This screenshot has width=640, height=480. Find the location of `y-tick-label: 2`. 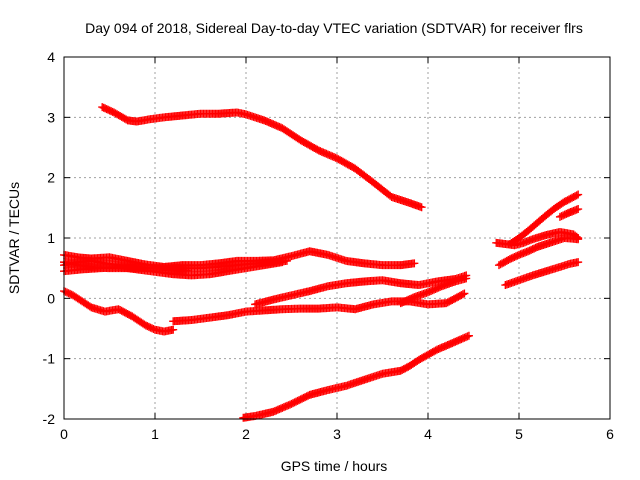

y-tick-label: 2 is located at coordinates (51, 178).